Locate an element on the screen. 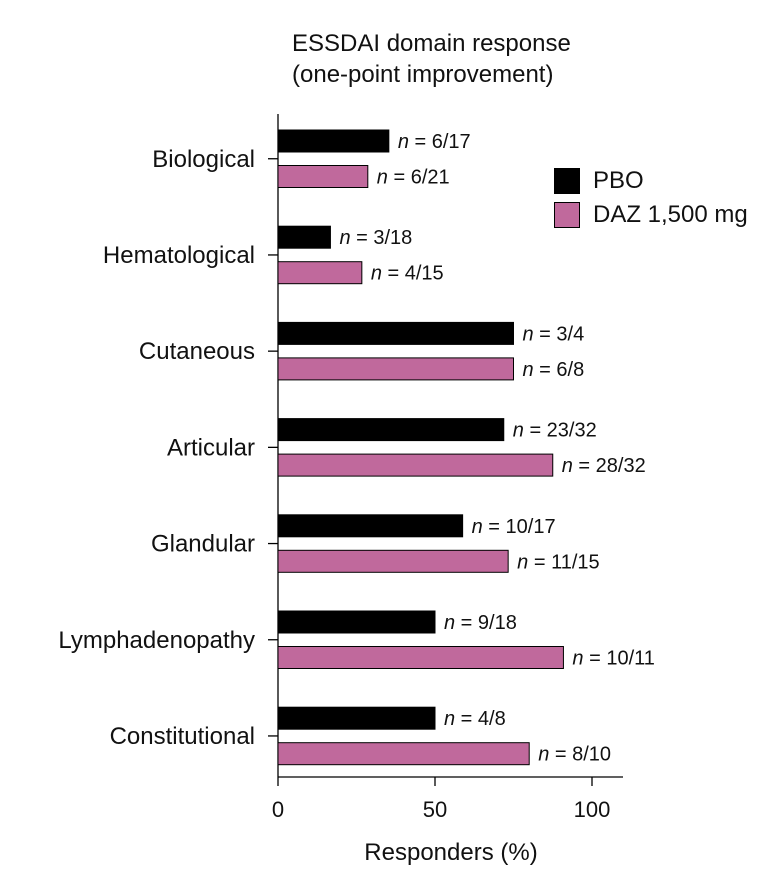  data-label: n = 8/10 is located at coordinates (574, 755).